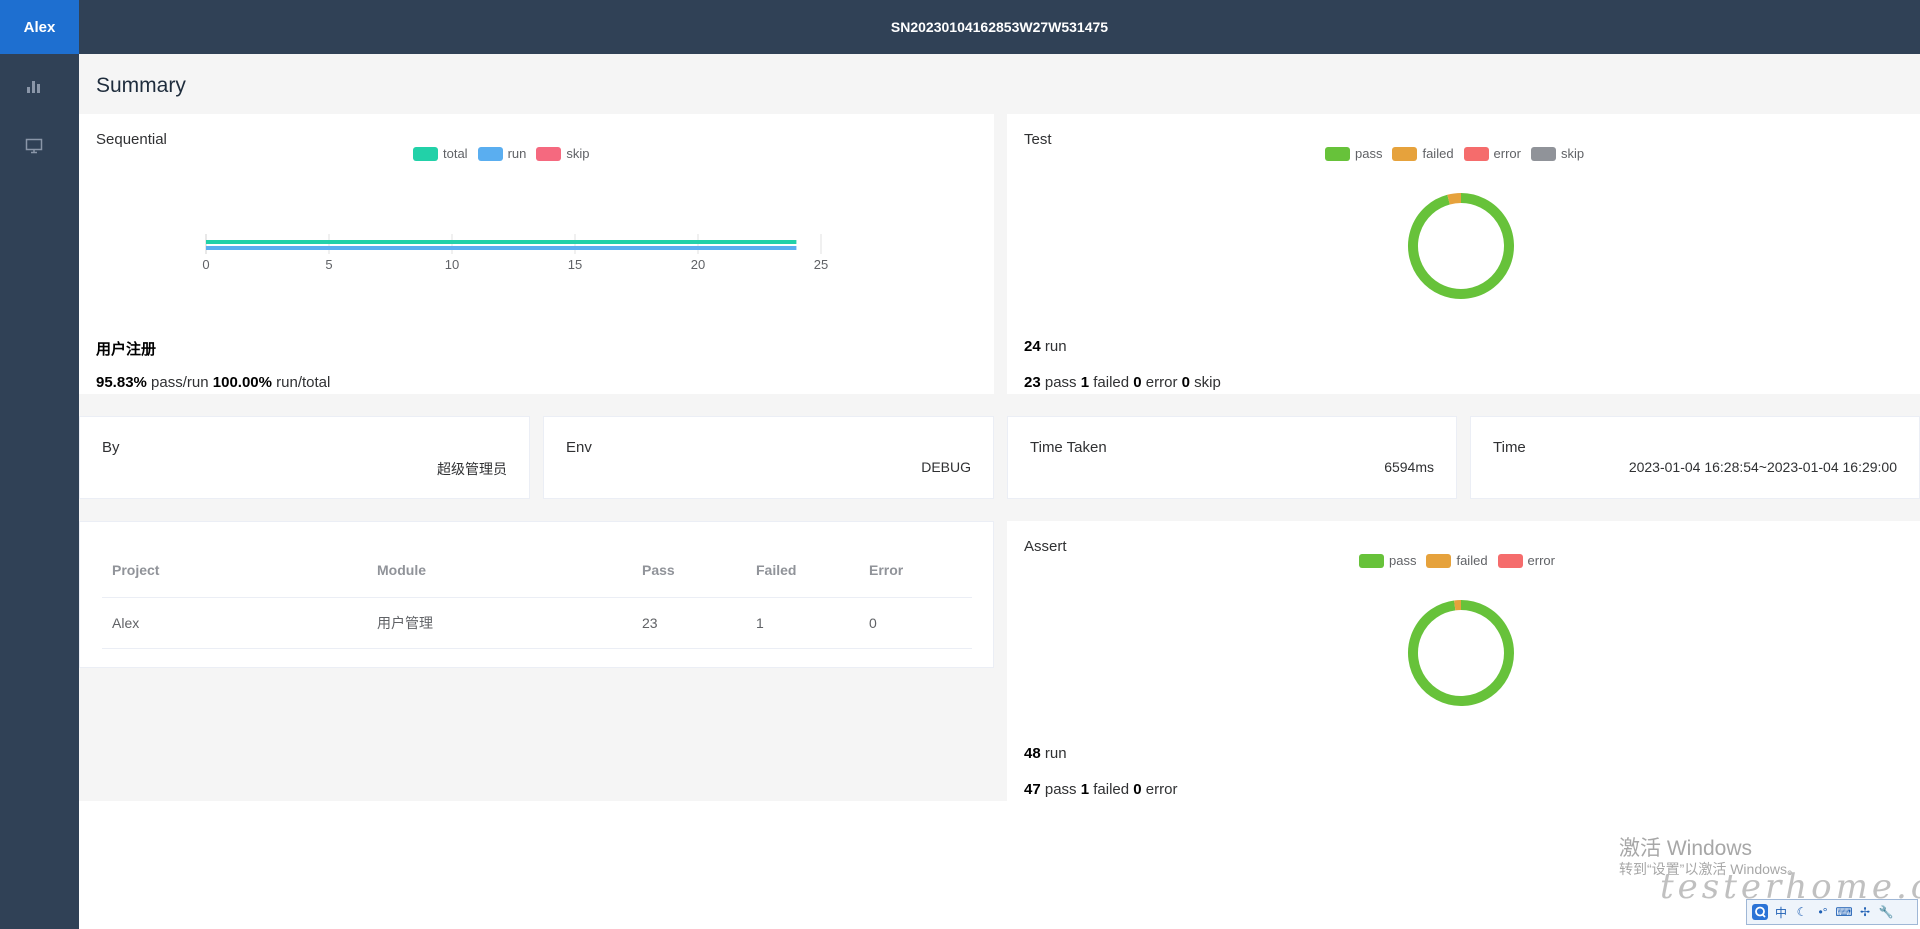  What do you see at coordinates (131, 139) in the screenshot?
I see `sequential-title: Sequential` at bounding box center [131, 139].